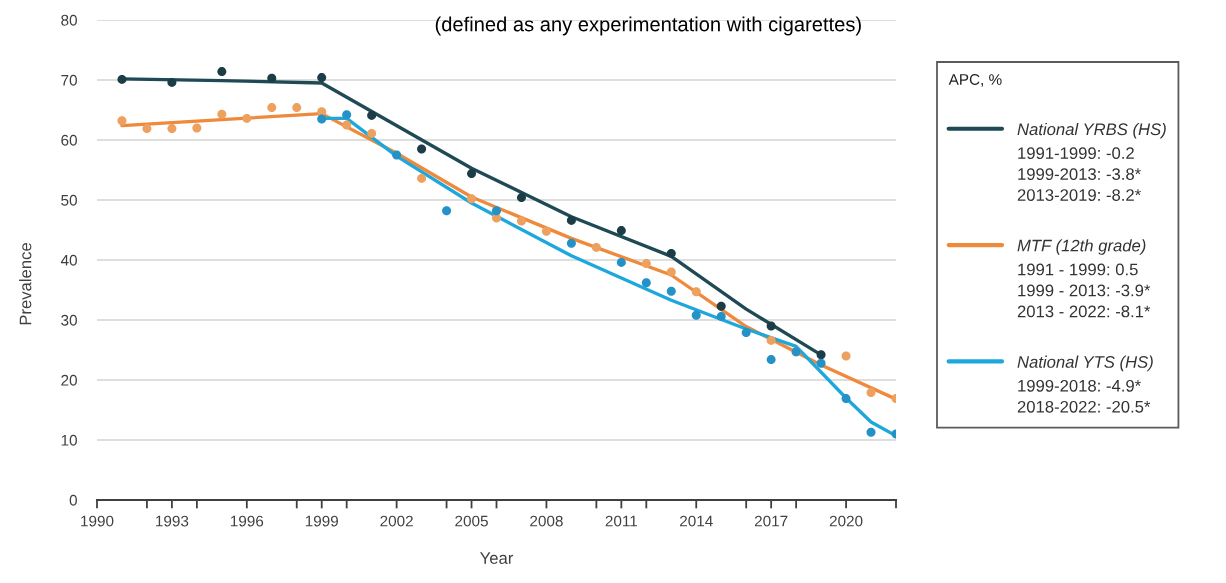  Describe the element at coordinates (69, 140) in the screenshot. I see `y-tick-label: 60` at that location.